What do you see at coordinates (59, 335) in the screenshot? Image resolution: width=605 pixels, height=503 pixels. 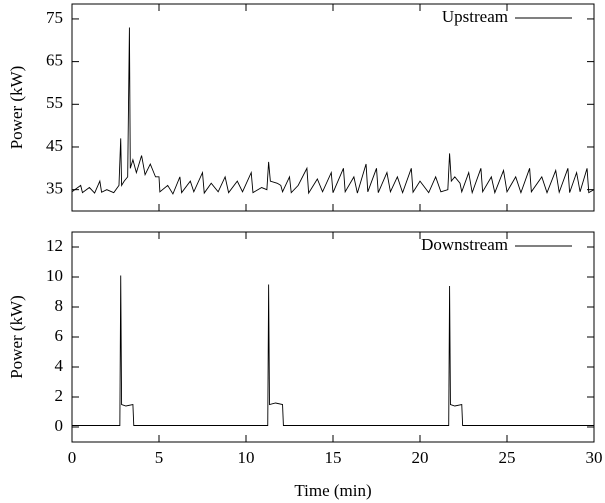 I see `y-tick-label: 6` at bounding box center [59, 335].